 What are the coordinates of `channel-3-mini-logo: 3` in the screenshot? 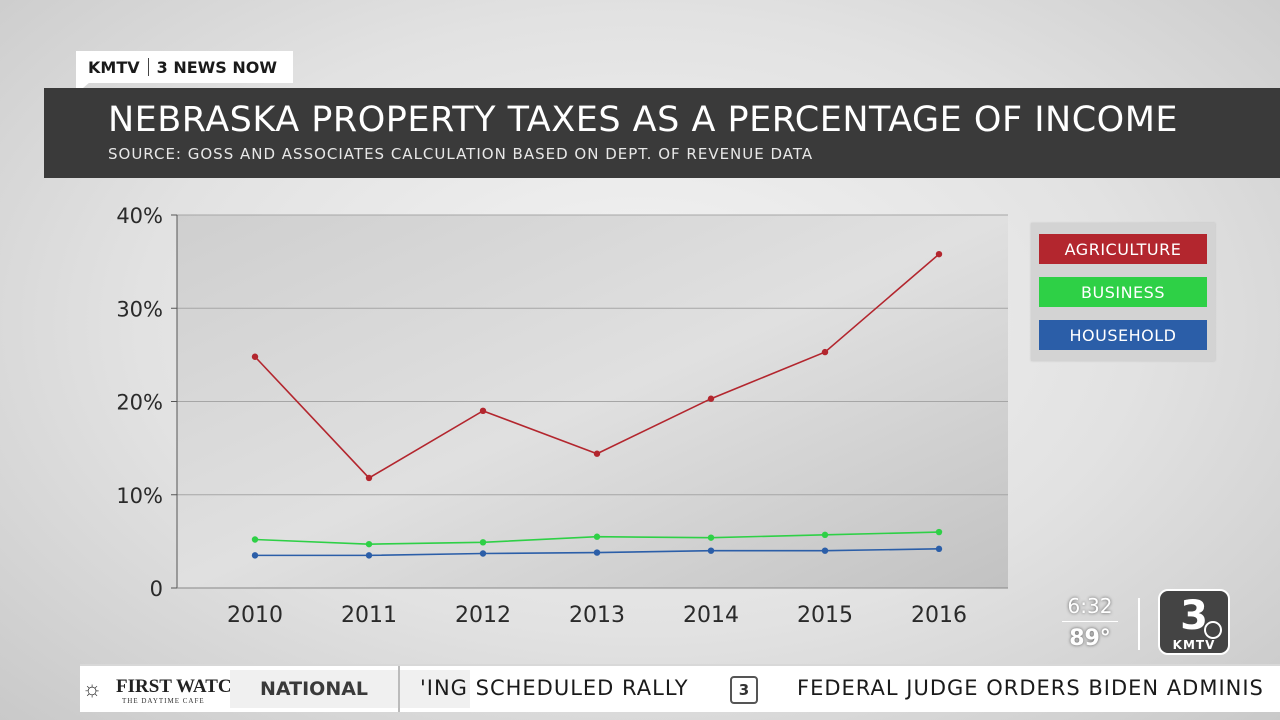 It's located at (744, 690).